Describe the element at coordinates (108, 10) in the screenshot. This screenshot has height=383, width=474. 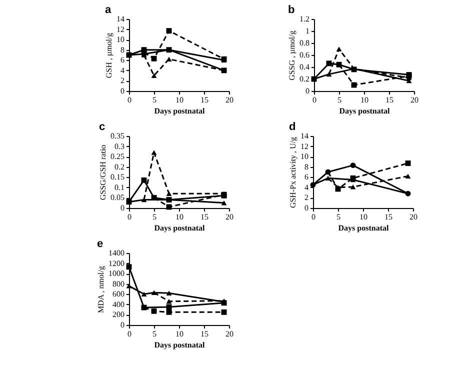
I see `chart-title: a` at that location.